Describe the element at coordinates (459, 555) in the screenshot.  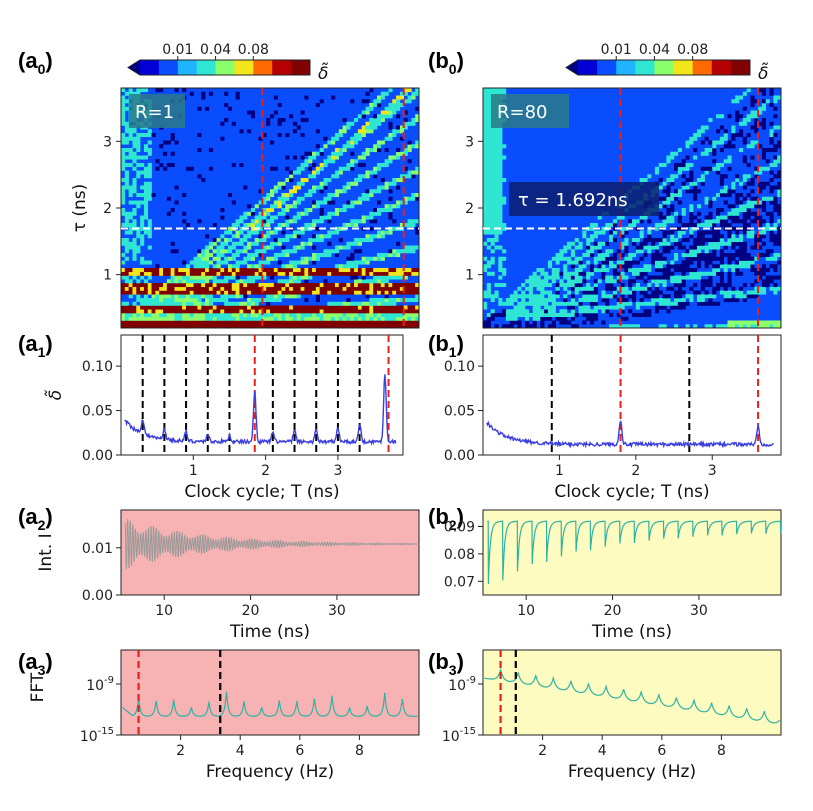
I see `y-tick-label: 0.08` at that location.